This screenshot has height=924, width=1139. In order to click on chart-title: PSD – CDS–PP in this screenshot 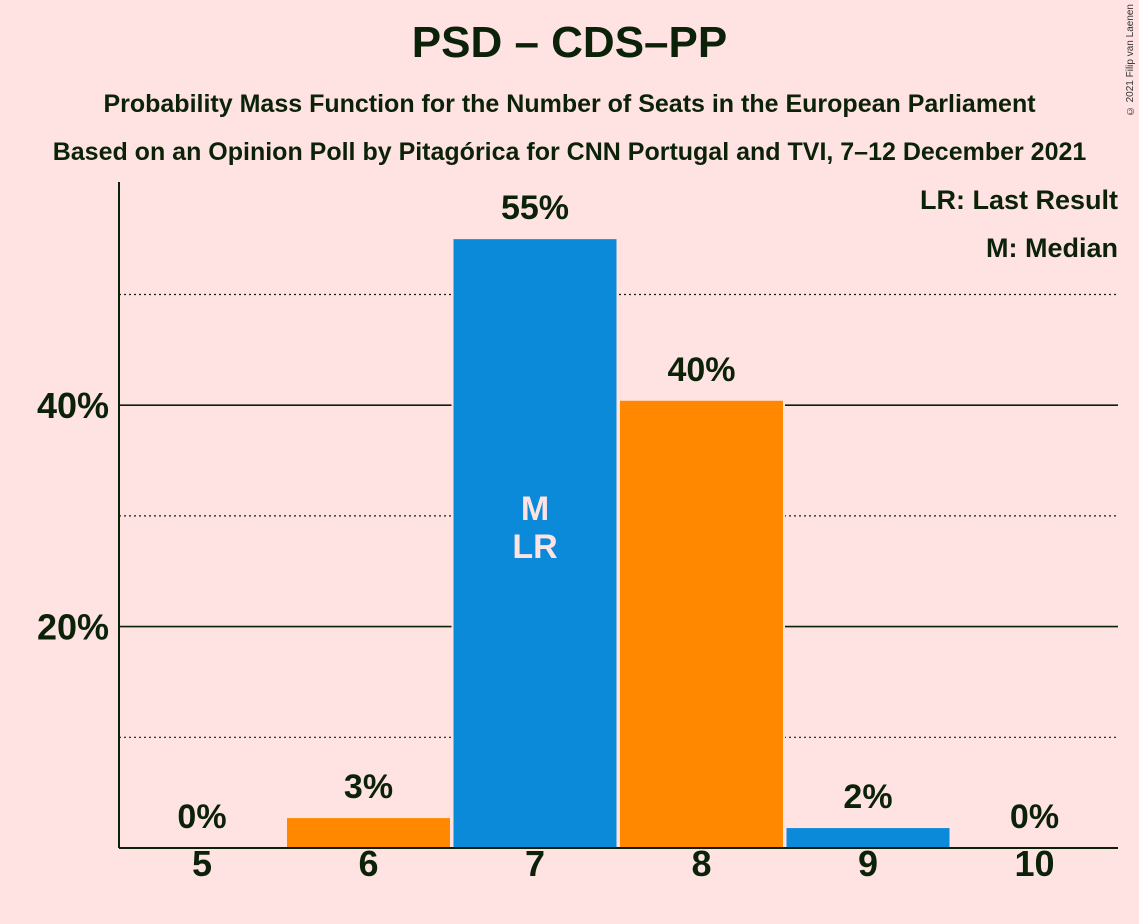, I will do `click(569, 42)`.